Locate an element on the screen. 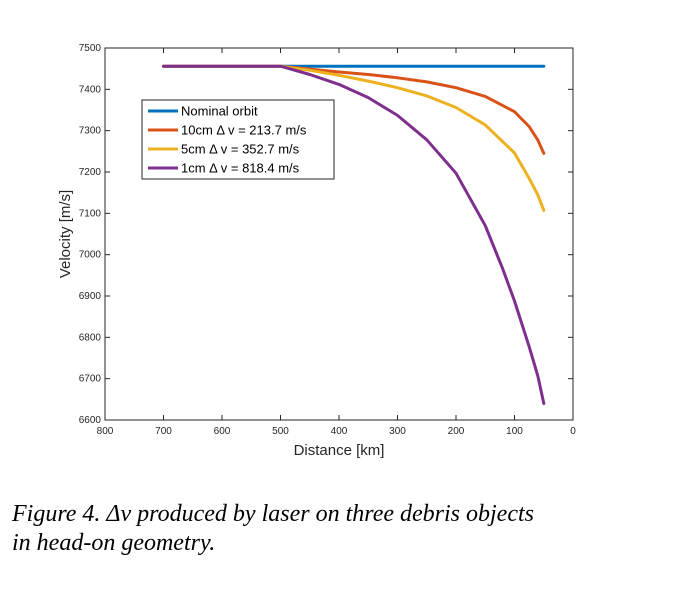  y-tick-label: 7500 is located at coordinates (90, 48).